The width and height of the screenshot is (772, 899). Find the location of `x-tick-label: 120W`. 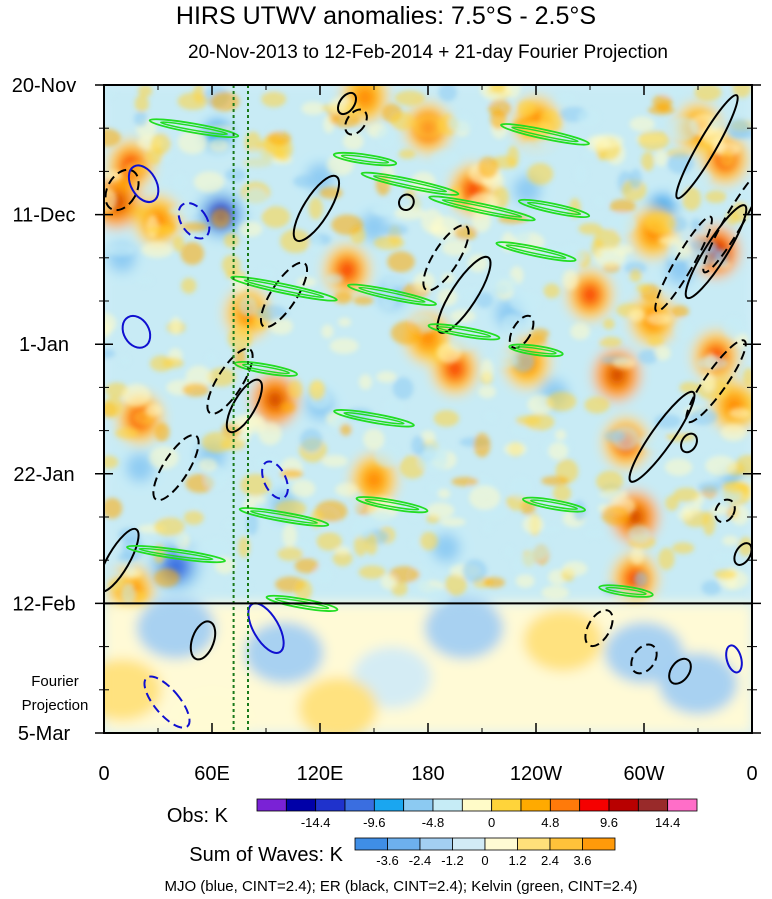

x-tick-label: 120W is located at coordinates (536, 774).